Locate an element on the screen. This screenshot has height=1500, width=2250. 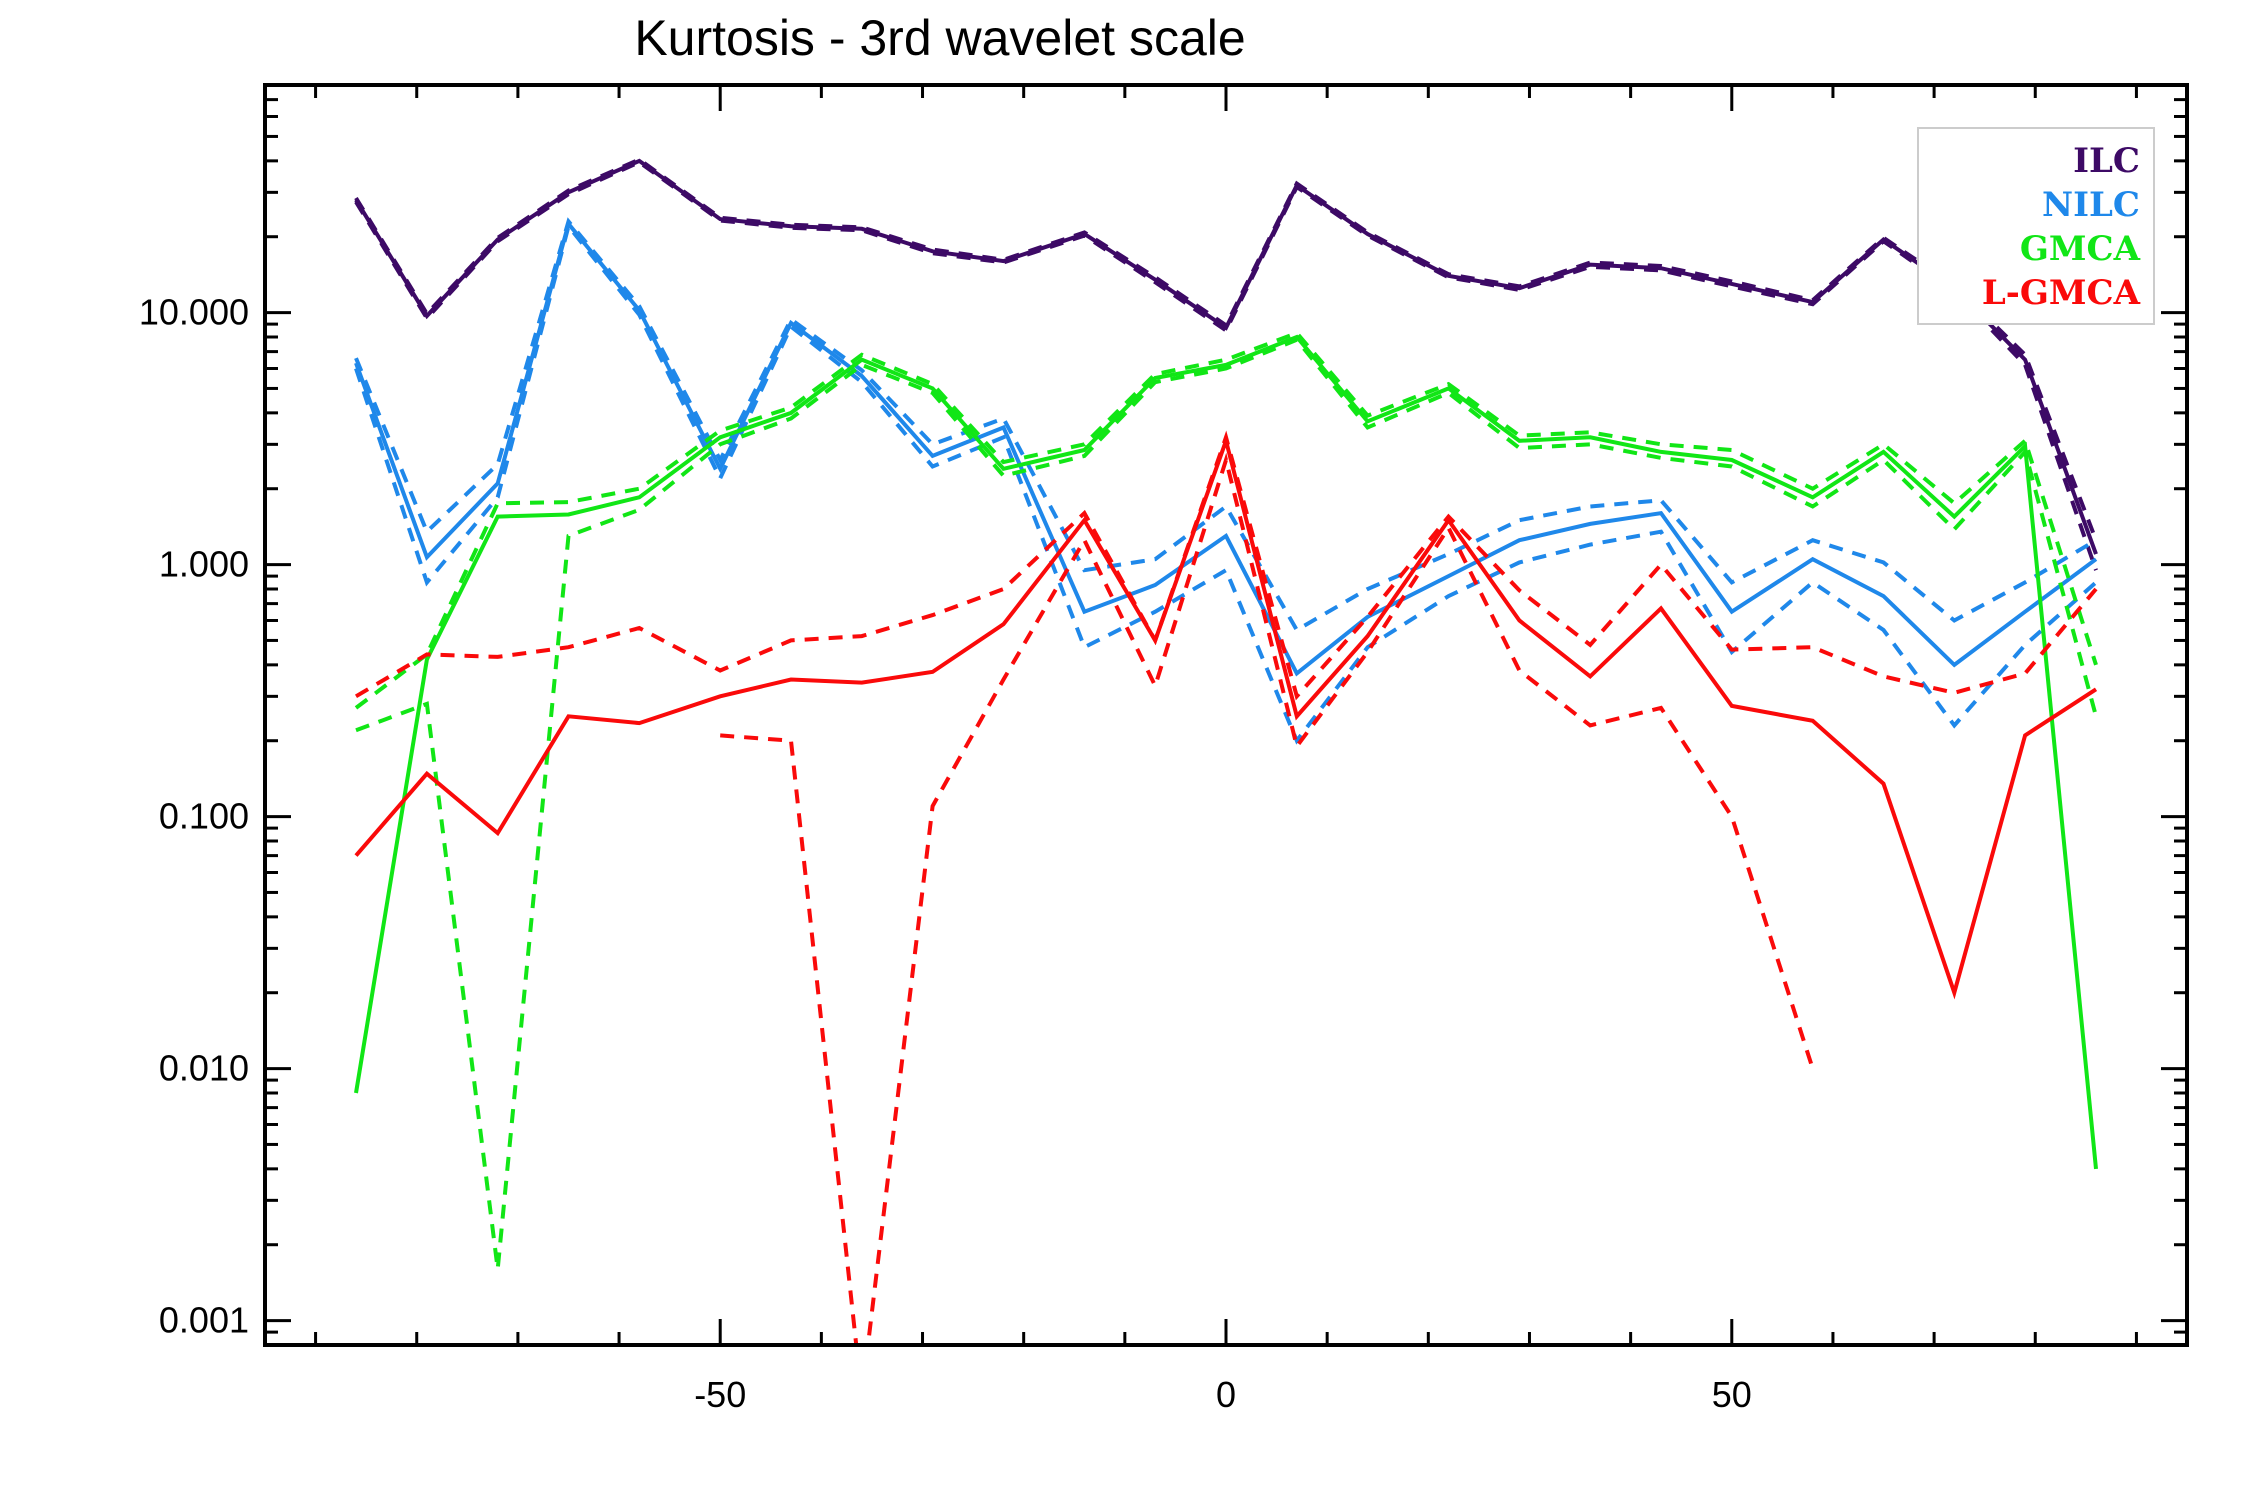
legend-entry-nilc: NILC is located at coordinates (2091, 205).